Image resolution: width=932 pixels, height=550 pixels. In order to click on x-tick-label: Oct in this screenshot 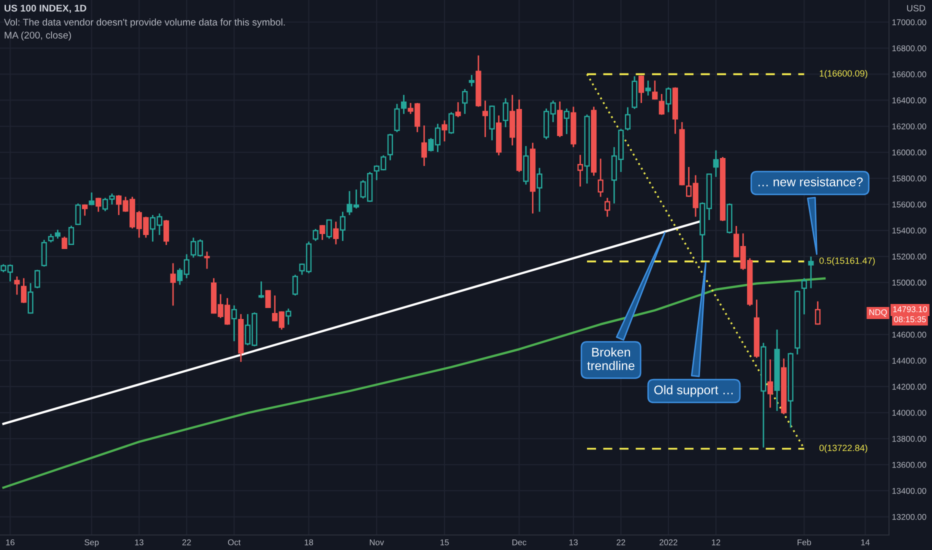, I will do `click(234, 542)`.